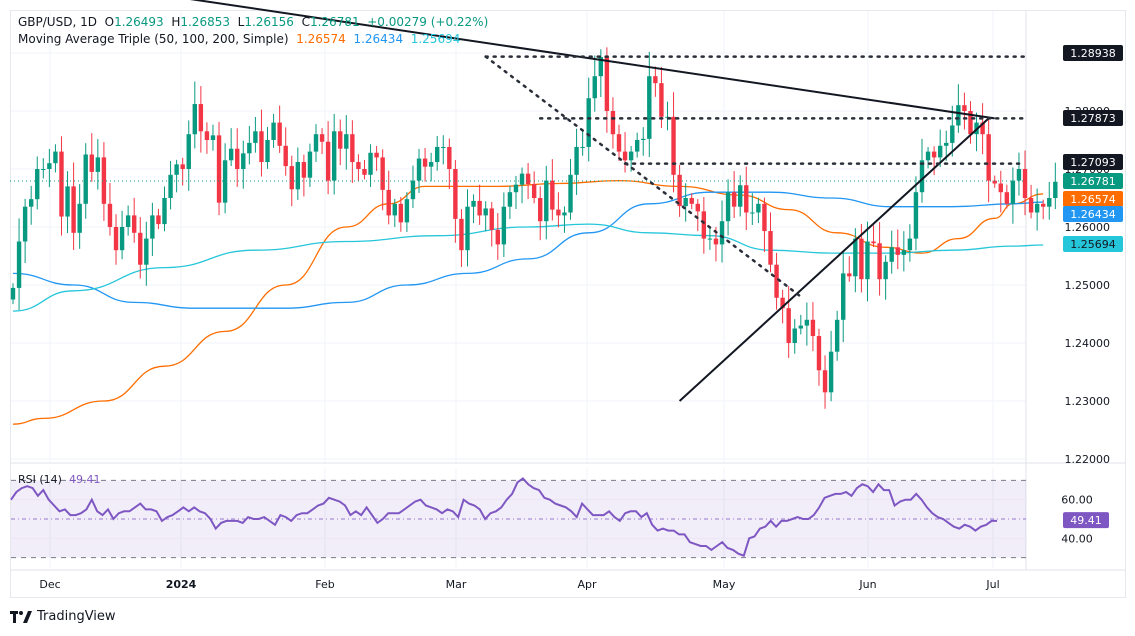 Image resolution: width=1135 pixels, height=636 pixels. I want to click on descending-trendline, so click(592, 60).